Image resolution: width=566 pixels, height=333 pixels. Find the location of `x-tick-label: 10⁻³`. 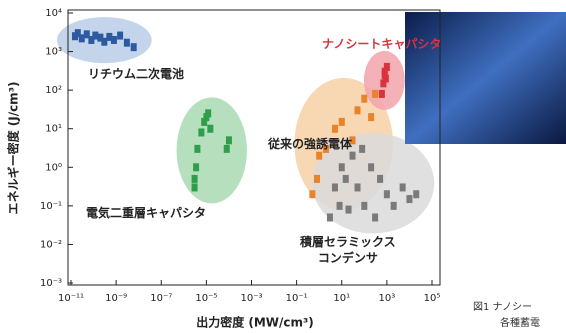

x-tick-label: 10⁻³ is located at coordinates (251, 298).